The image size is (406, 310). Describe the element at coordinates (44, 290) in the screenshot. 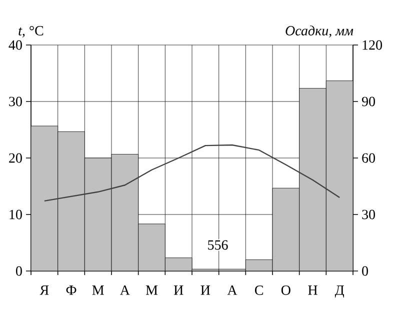

I see `x-tick-label: Я` at that location.